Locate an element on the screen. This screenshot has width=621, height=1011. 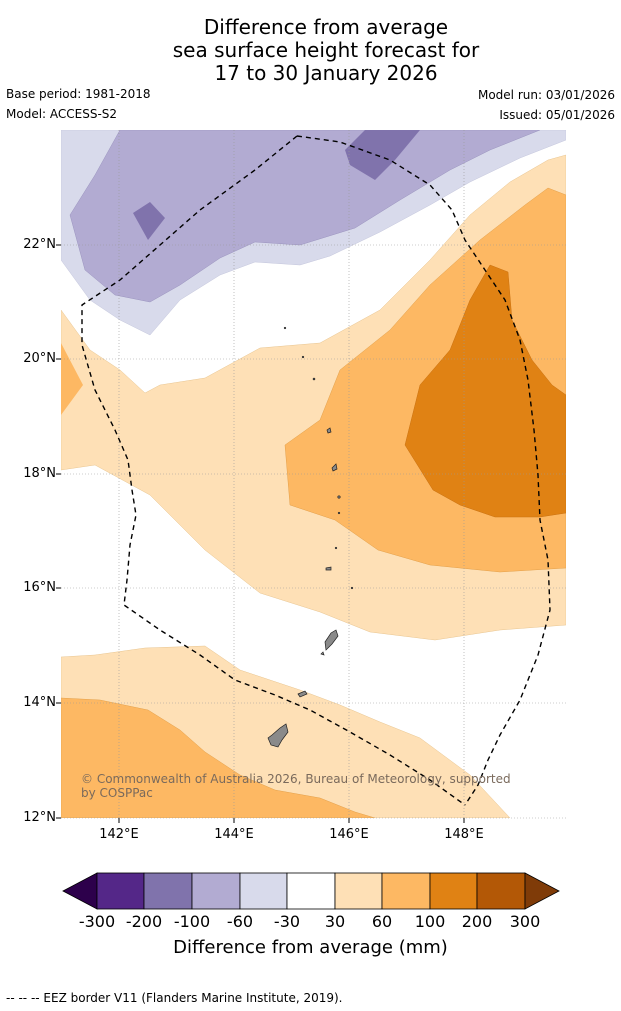
colorbar-bin-m30-p30 is located at coordinates (311, 891).